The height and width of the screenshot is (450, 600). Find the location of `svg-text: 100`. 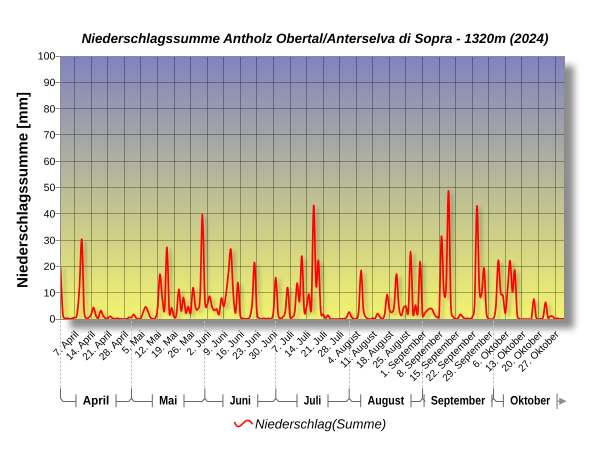

svg-text: 100 is located at coordinates (47, 57).